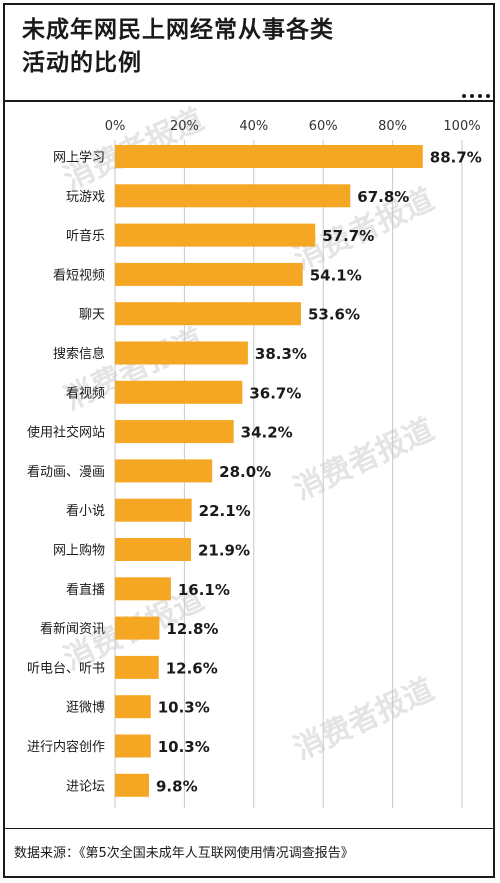 The image size is (500, 883). What do you see at coordinates (92, 315) in the screenshot?
I see `category-label: 聊天` at bounding box center [92, 315].